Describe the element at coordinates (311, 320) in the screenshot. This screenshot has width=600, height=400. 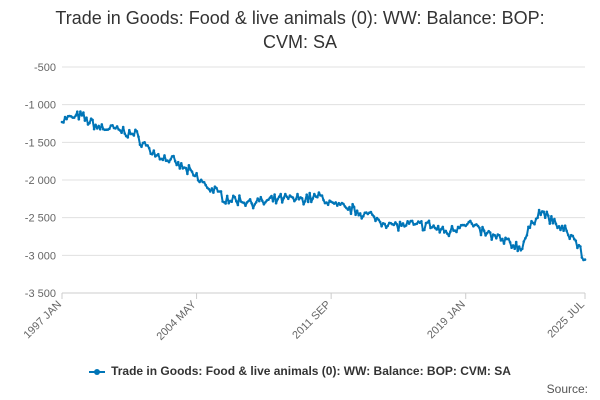
I see `x-tick-label: 2011 SEP` at that location.